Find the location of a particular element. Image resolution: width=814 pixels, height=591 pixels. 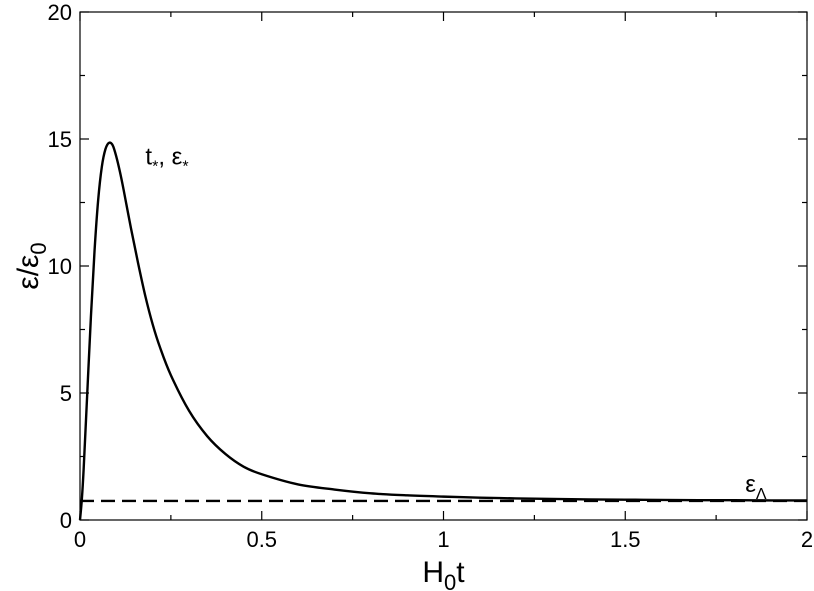

x-tick-label: 1.5 is located at coordinates (625, 539).